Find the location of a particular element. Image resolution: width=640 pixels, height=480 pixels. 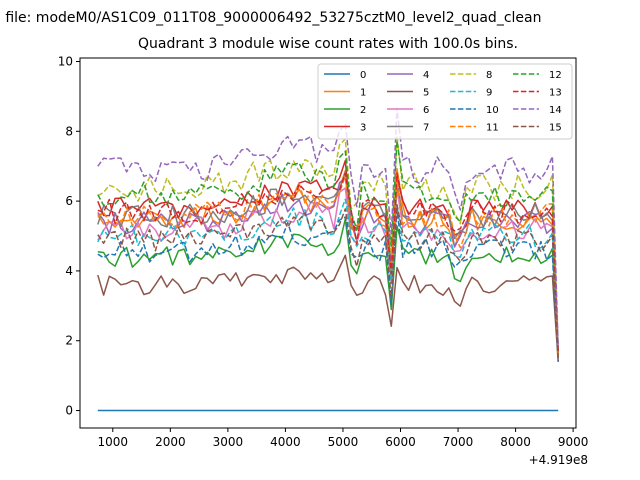

legend-label-0: 0 is located at coordinates (363, 75).